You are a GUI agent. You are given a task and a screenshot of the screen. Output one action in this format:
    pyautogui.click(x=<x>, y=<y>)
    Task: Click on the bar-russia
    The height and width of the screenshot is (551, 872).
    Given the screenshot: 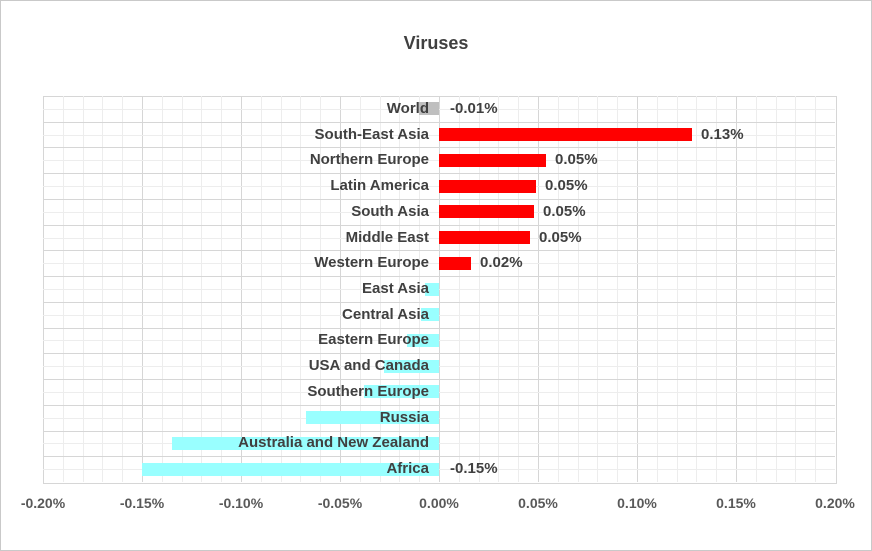 What is the action you would take?
    pyautogui.click(x=372, y=417)
    